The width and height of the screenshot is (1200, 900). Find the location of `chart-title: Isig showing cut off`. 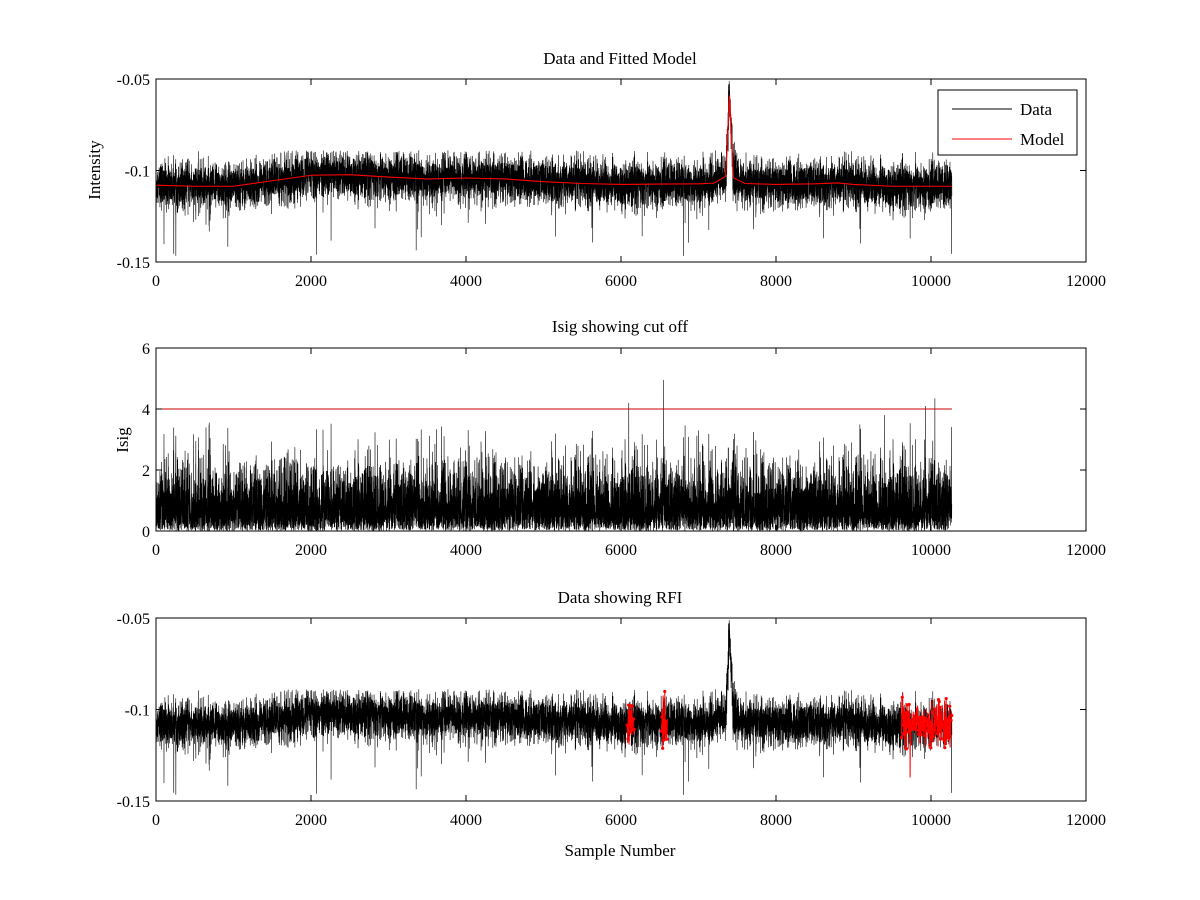

chart-title: Isig showing cut off is located at coordinates (620, 326).